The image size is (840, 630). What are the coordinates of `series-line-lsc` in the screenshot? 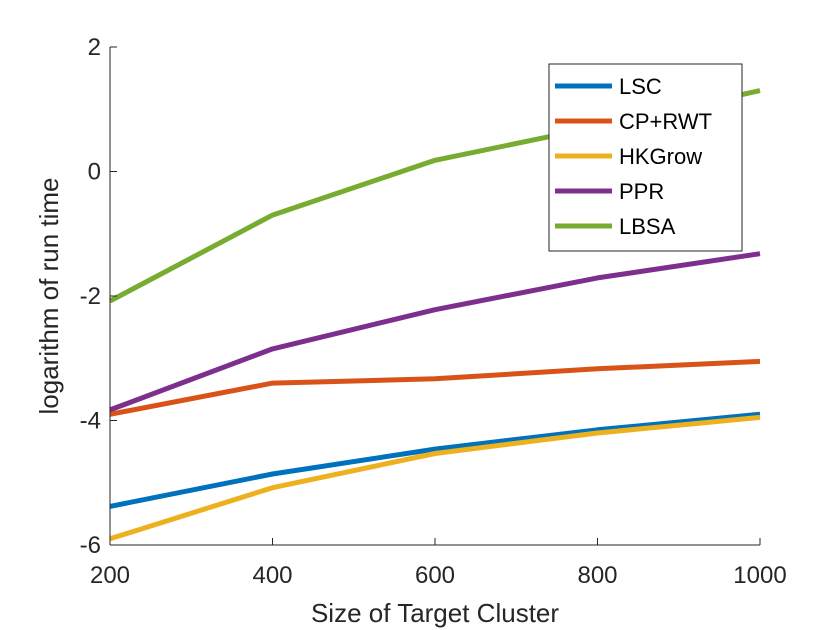 It's located at (435, 460).